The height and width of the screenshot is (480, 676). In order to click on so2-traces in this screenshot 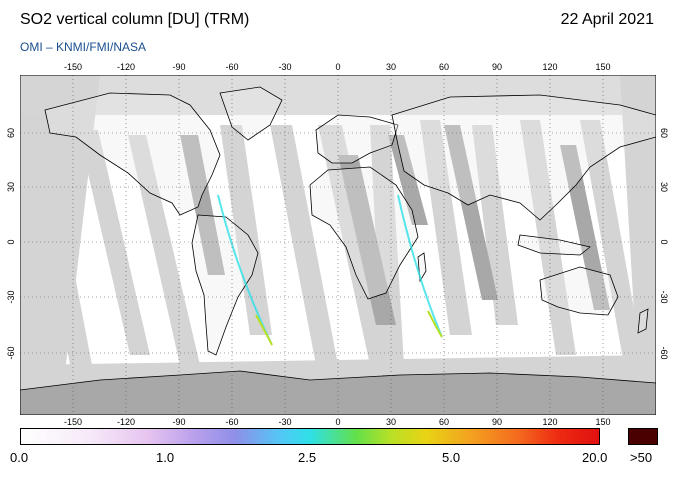, I will do `click(330, 270)`.